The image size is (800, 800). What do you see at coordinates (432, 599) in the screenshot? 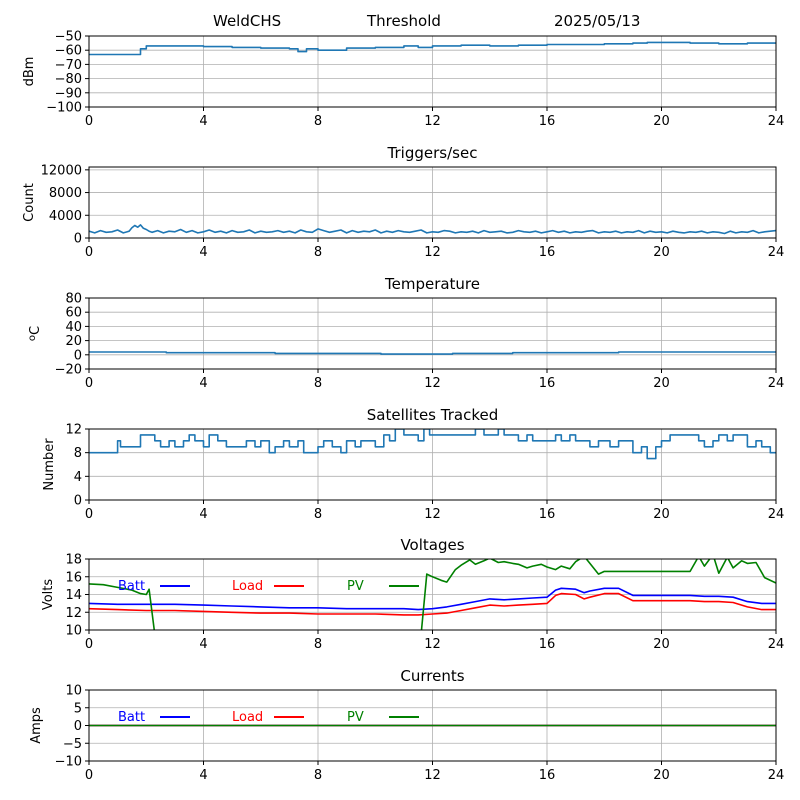
I see `series-line-batt` at bounding box center [432, 599].